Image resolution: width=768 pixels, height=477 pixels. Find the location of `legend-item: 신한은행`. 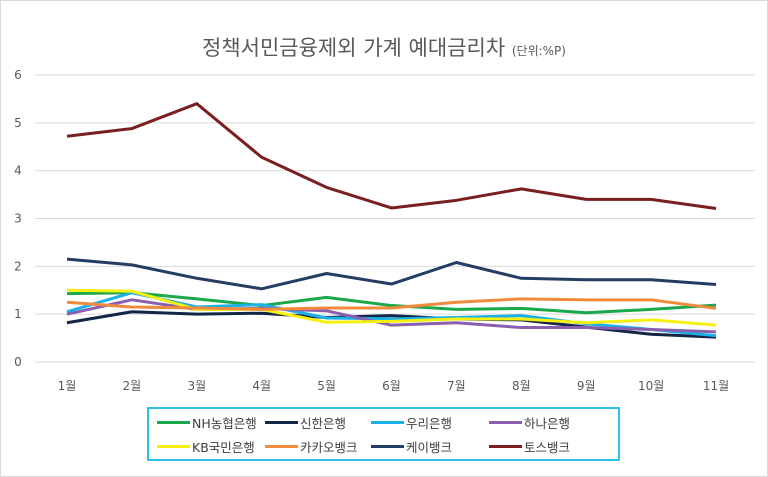

legend-item: 신한은행 is located at coordinates (305, 422).